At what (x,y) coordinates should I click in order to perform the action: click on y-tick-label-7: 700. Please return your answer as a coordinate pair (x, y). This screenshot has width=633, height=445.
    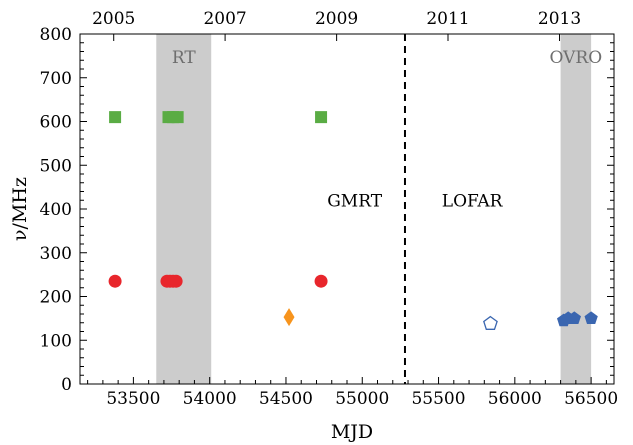
    Looking at the image, I should click on (56, 79).